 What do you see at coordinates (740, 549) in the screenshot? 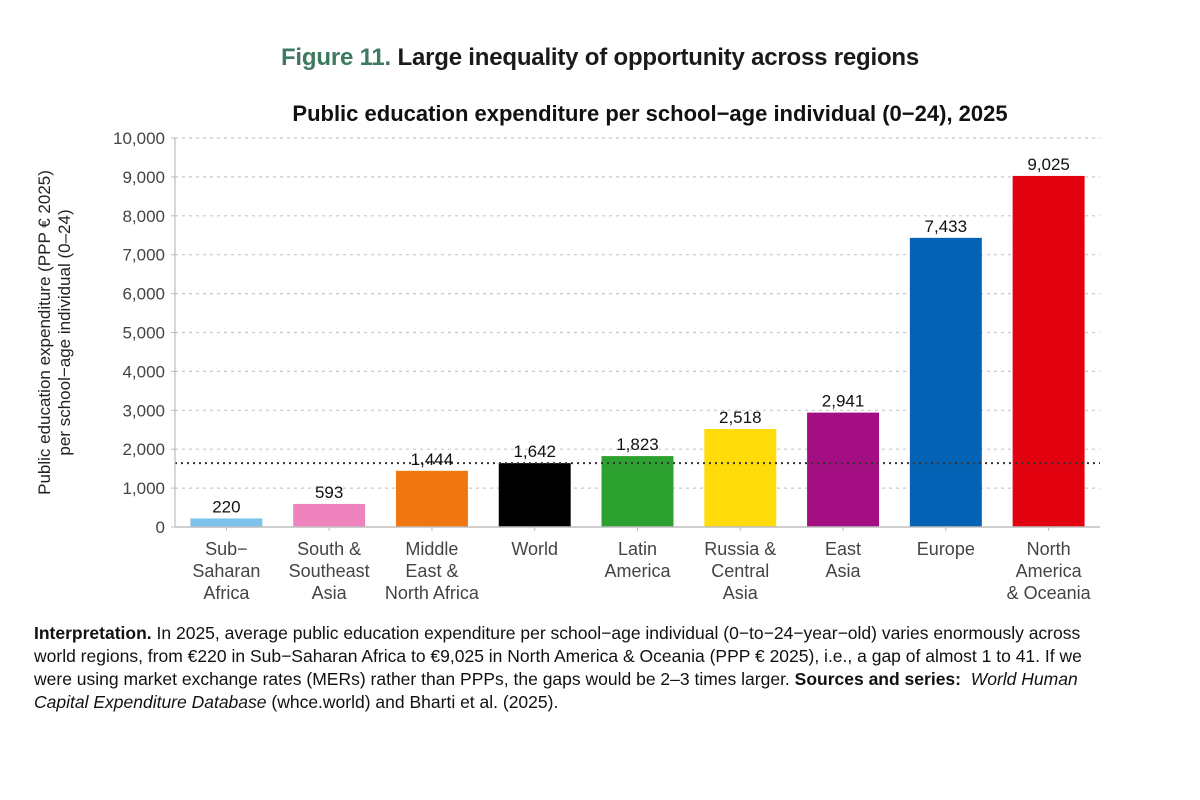
I see `x-category-label: Russia &` at bounding box center [740, 549].